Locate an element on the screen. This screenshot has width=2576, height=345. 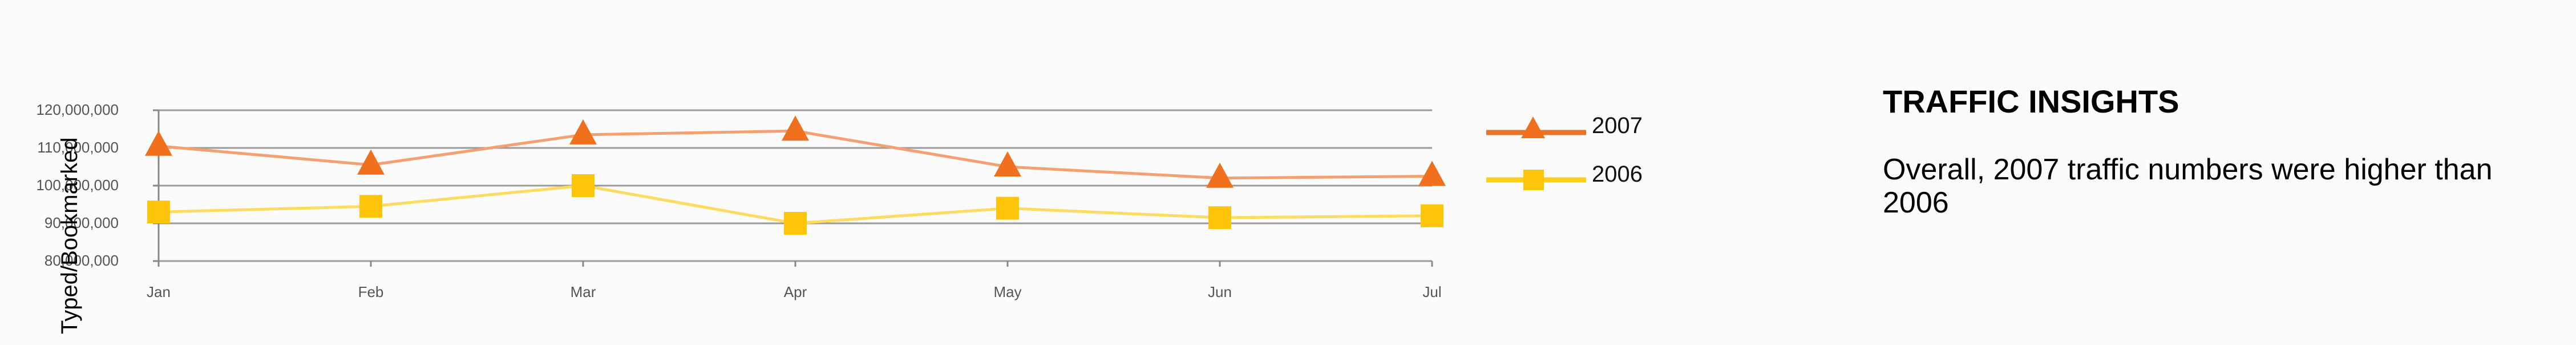
y-tick-label: 80,000,000 is located at coordinates (82, 260).